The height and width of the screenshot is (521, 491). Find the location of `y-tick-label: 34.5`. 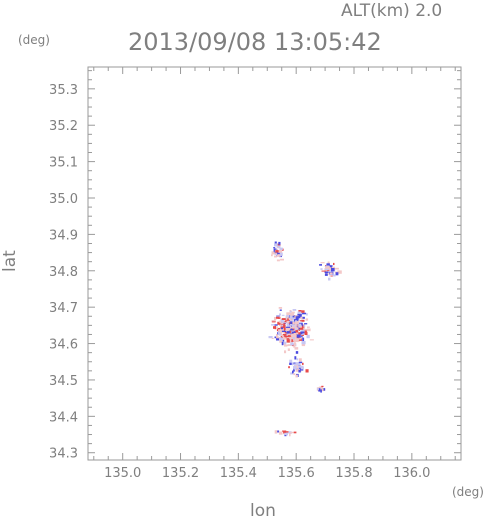

y-tick-label: 34.5 is located at coordinates (63, 381).